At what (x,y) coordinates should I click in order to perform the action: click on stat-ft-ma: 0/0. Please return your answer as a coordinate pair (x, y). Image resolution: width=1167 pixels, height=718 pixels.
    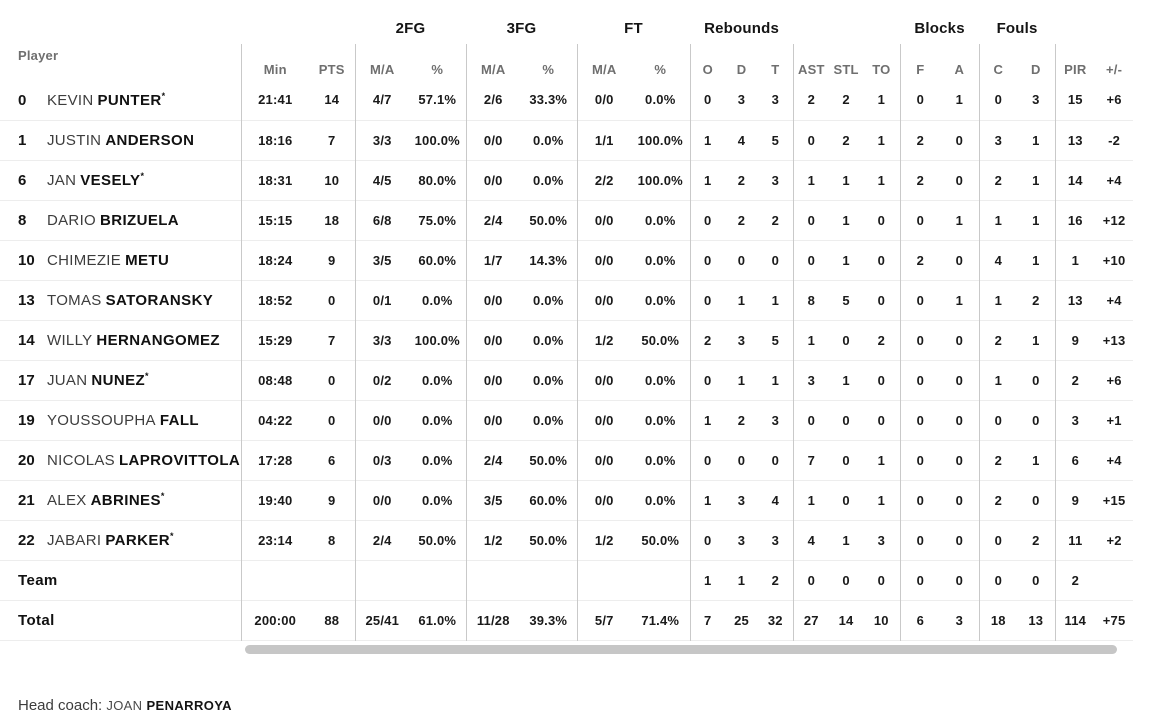
    Looking at the image, I should click on (603, 260).